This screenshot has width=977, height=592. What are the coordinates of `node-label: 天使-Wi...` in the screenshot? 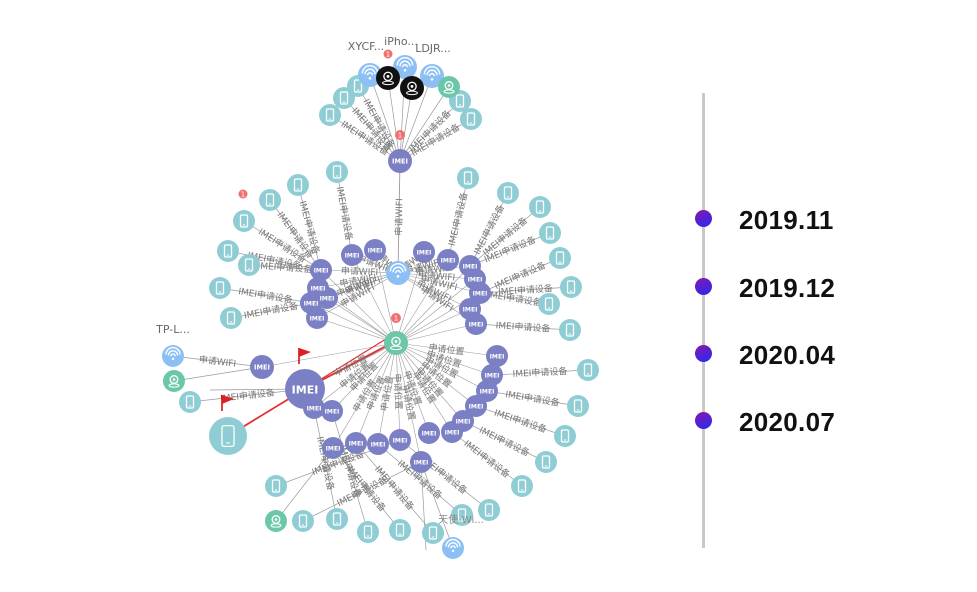 It's located at (461, 519).